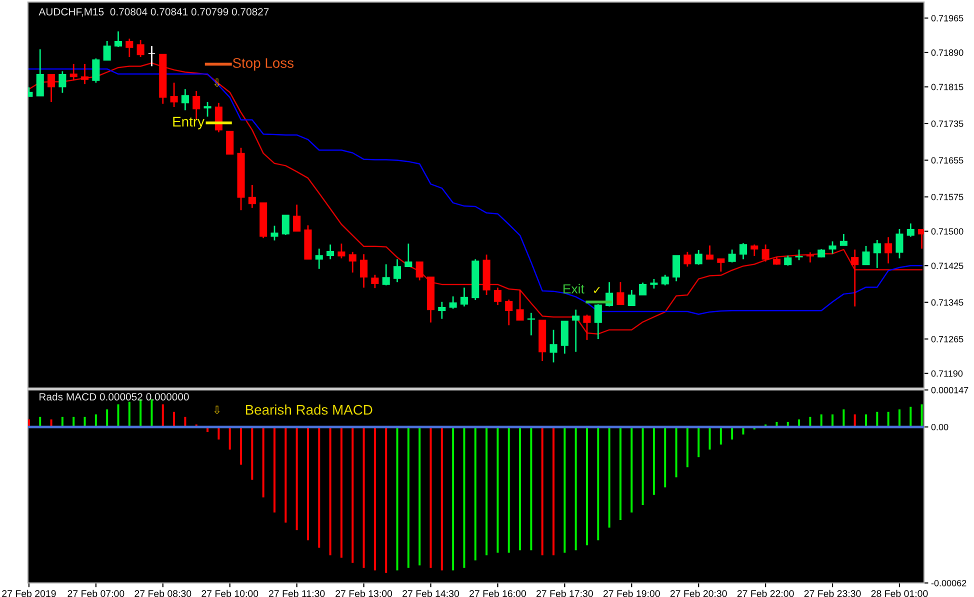 Image resolution: width=974 pixels, height=597 pixels. What do you see at coordinates (153, 12) in the screenshot?
I see `annotation: AUDCHF,M15 0.70804 0.70841 0.70799 0.70827` at bounding box center [153, 12].